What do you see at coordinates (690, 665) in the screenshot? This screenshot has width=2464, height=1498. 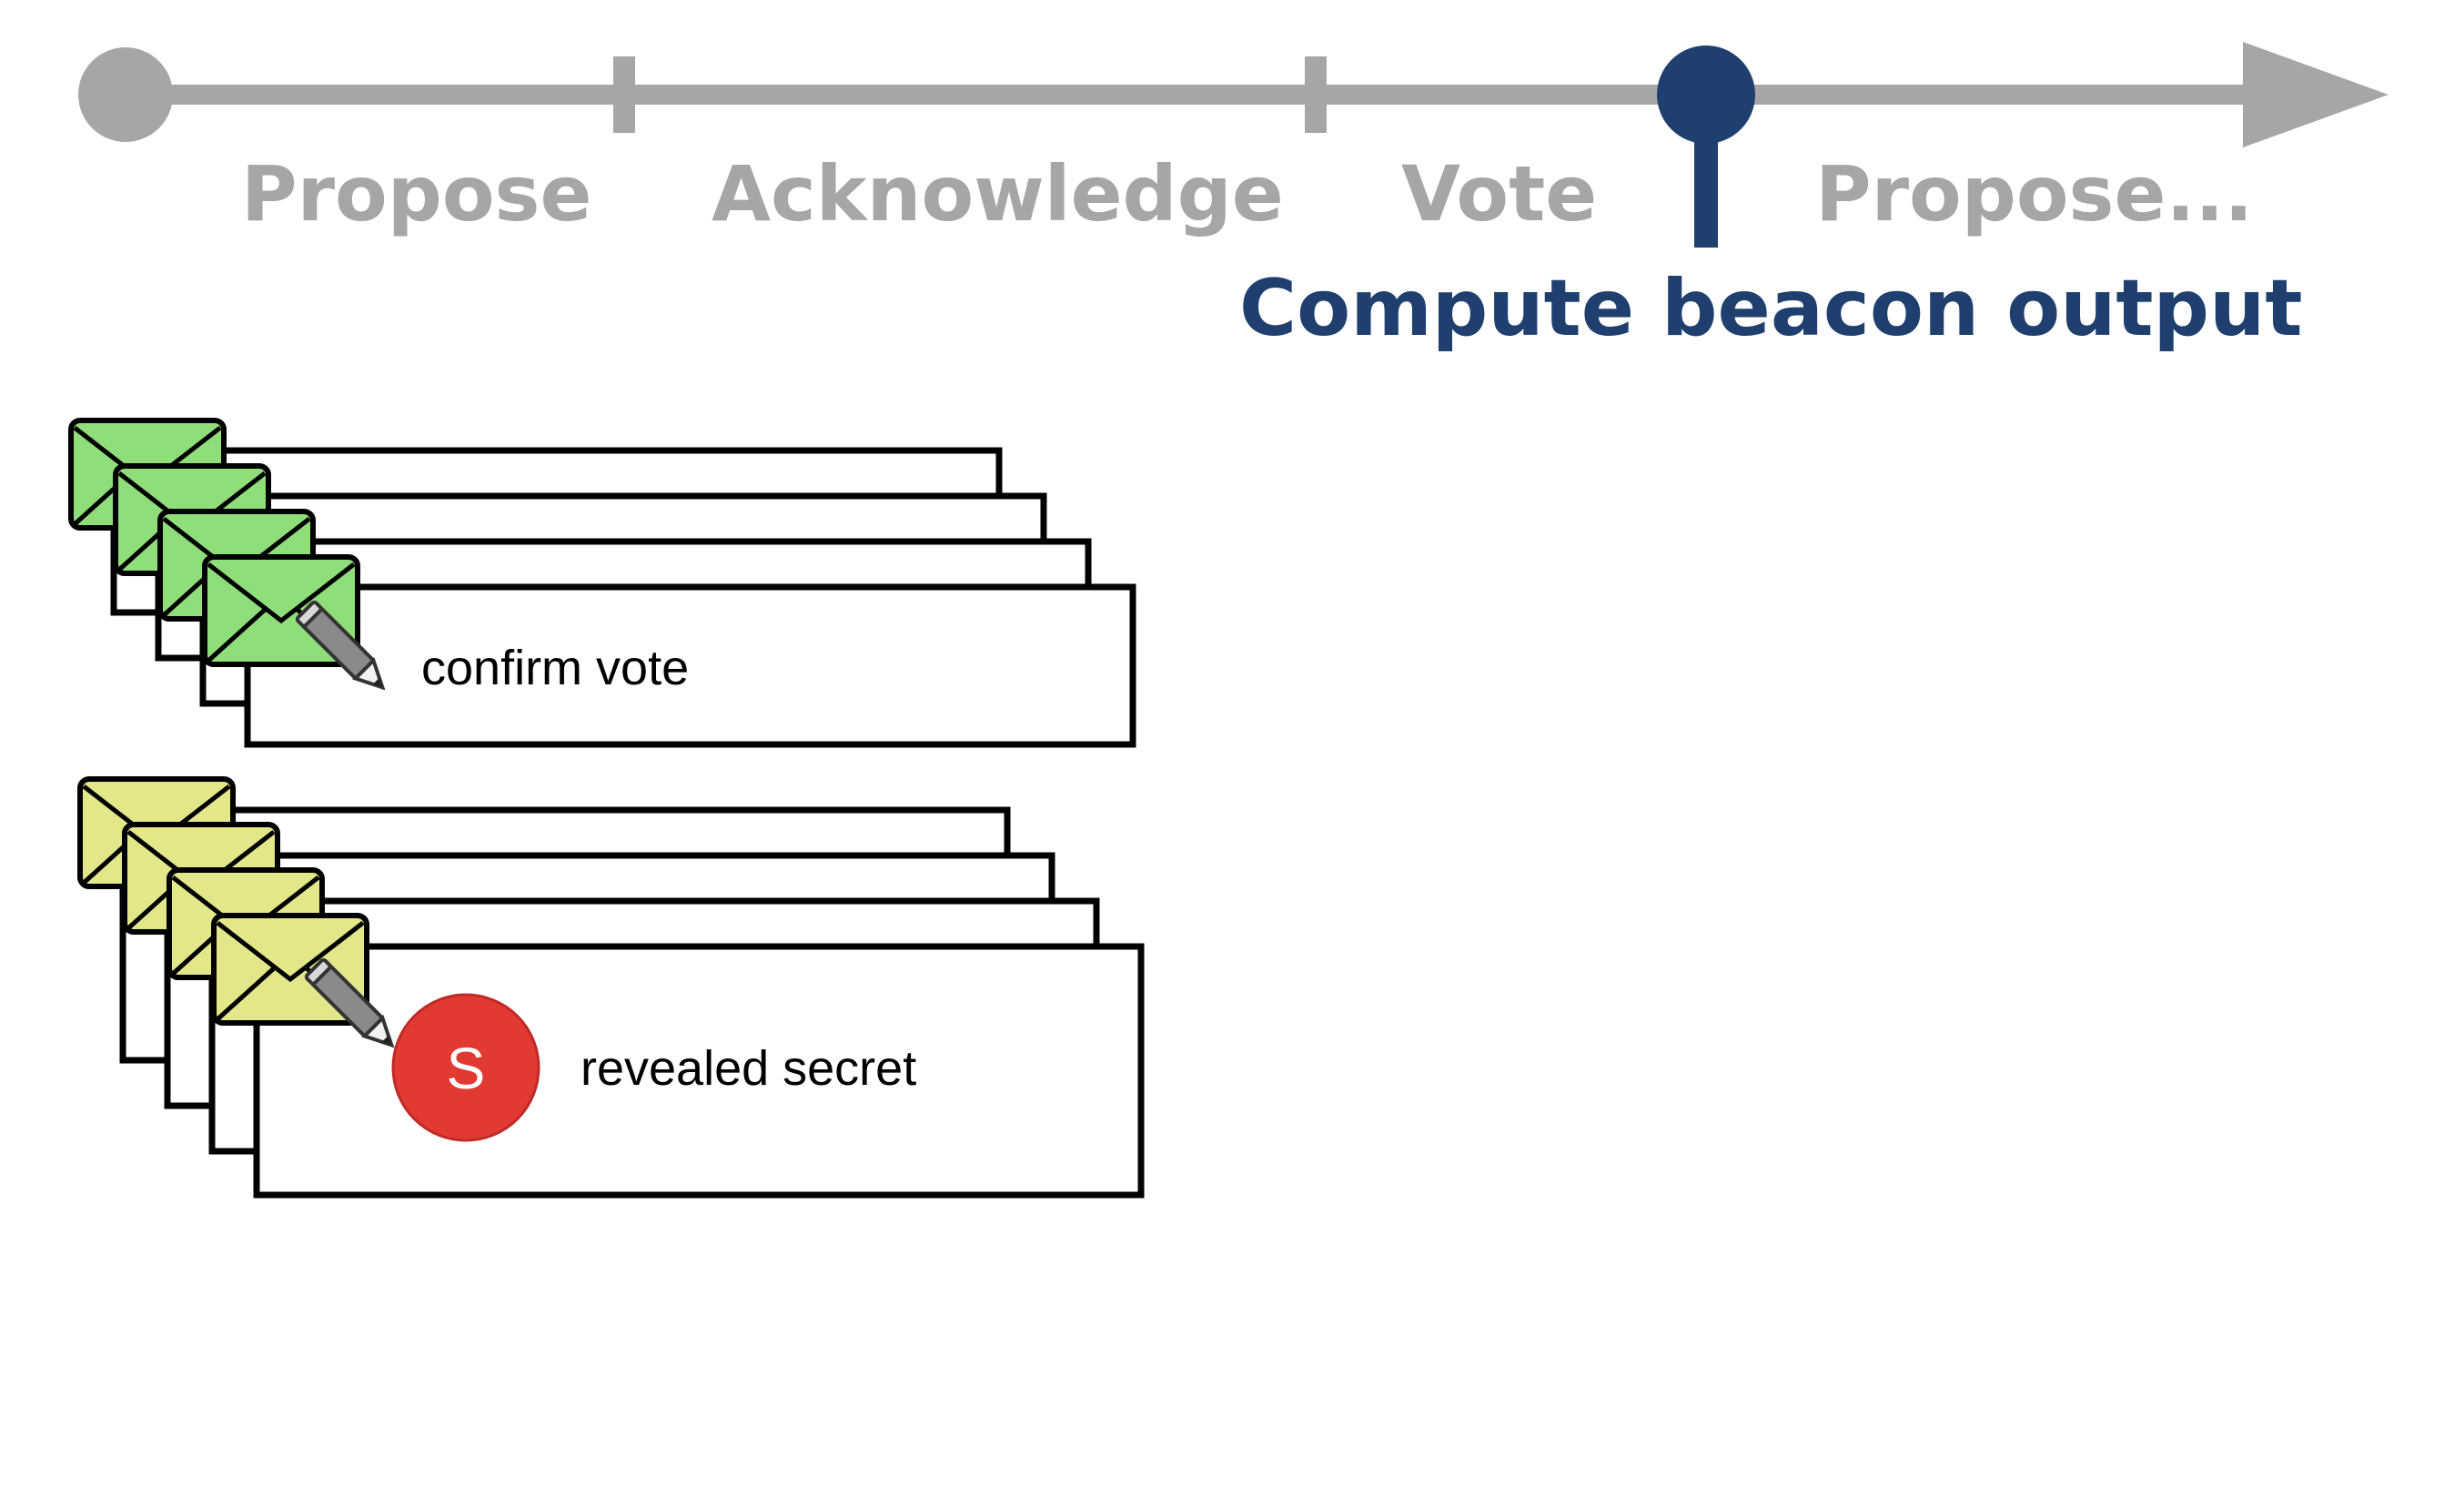 I see `message-card-front` at bounding box center [690, 665].